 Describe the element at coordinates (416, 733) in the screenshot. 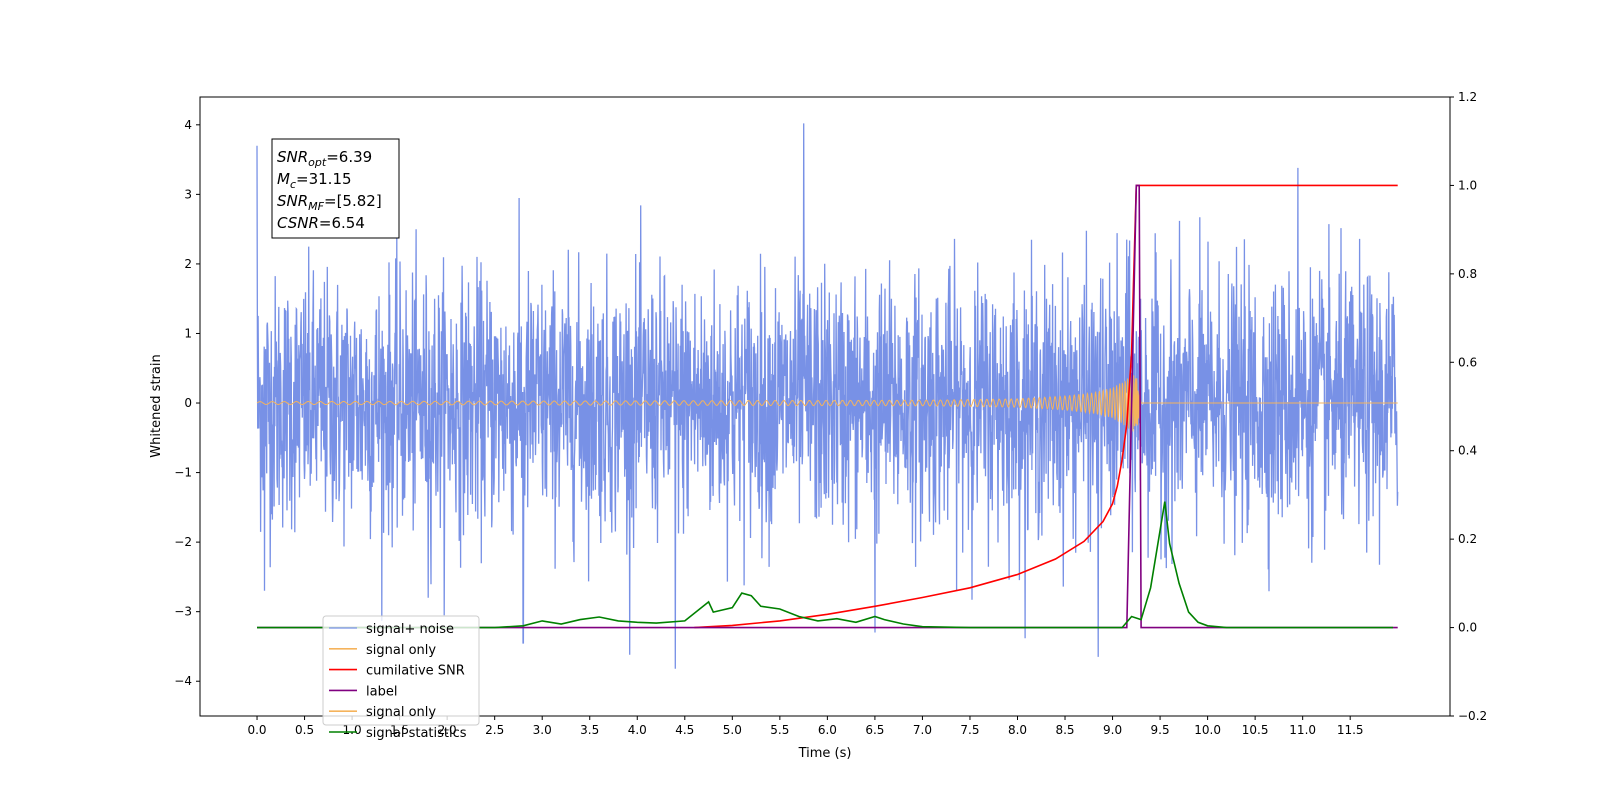

I see `legend-label: signal statistics` at that location.